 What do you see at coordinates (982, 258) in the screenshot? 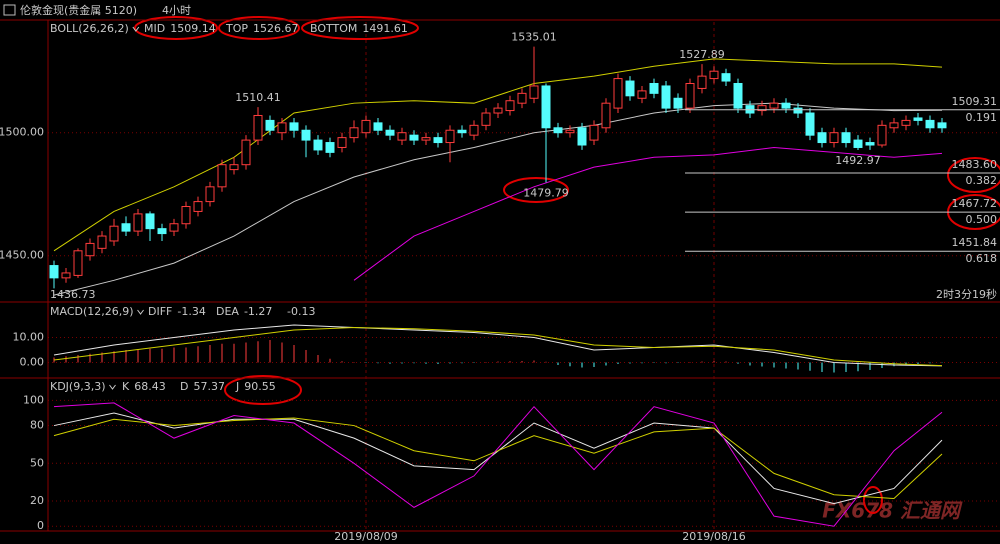
I see `fib-ratio: 0.618` at bounding box center [982, 258].